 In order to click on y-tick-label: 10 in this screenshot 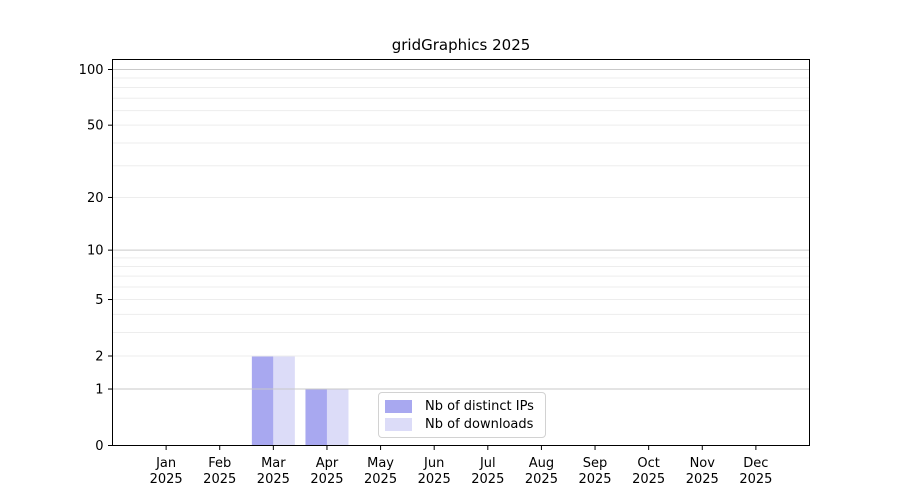, I will do `click(95, 251)`.